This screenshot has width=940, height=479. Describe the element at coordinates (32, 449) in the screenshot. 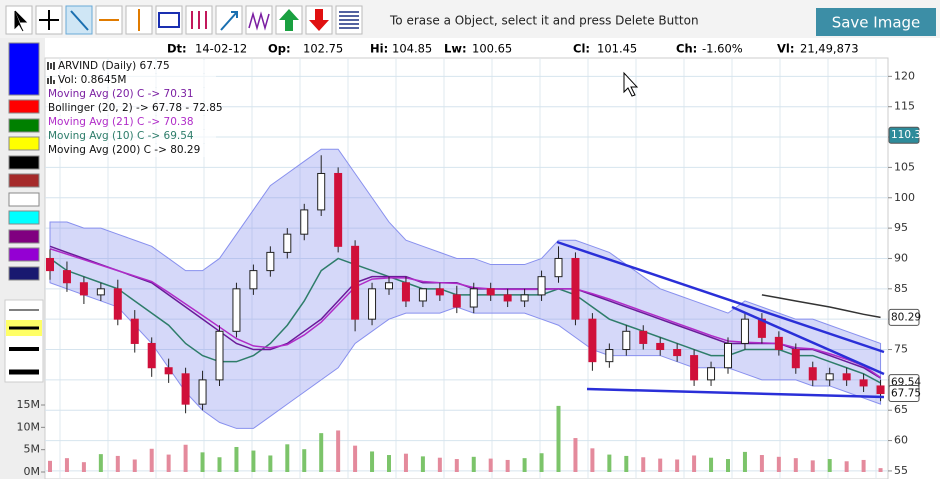

I see `volume-tick-label: 5M` at that location.